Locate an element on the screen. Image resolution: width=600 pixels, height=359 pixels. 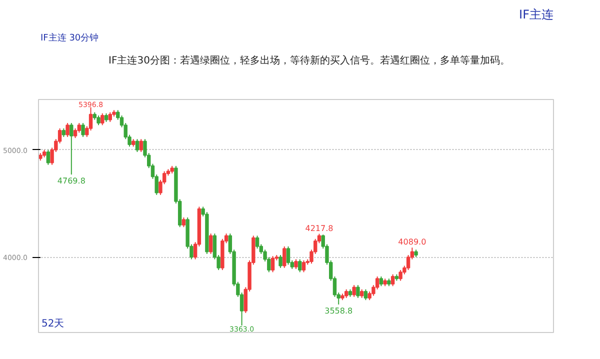
annotation: 4769.8 is located at coordinates (71, 181).